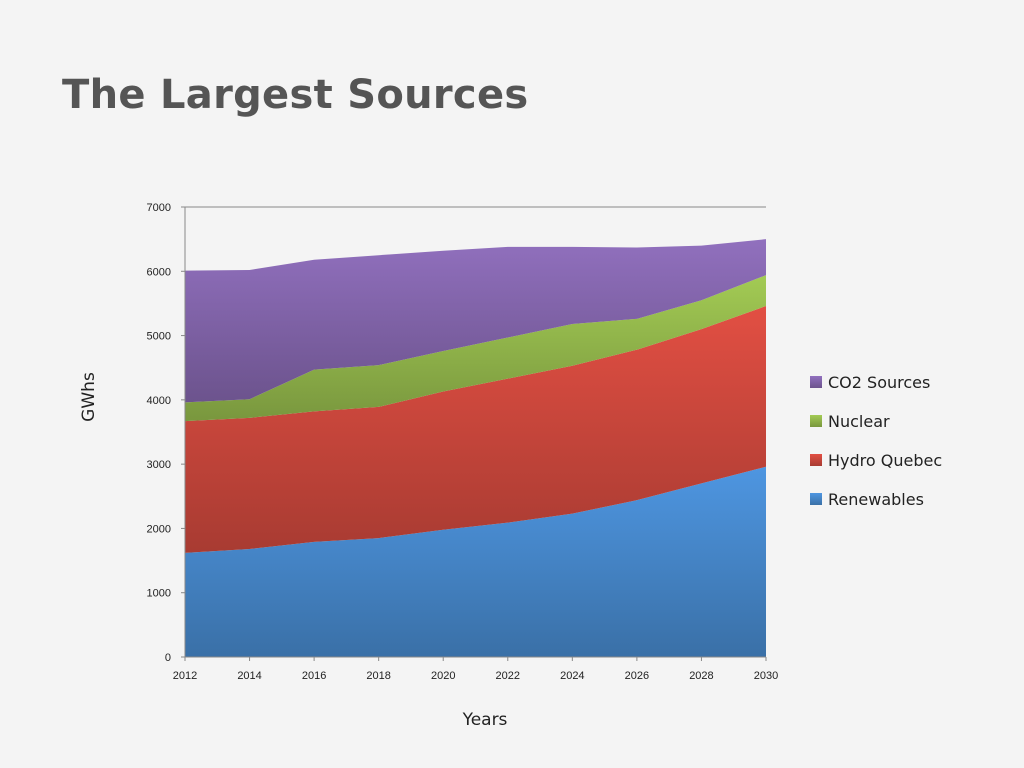  Describe the element at coordinates (89, 397) in the screenshot. I see `y-axis-title: GWhs` at that location.